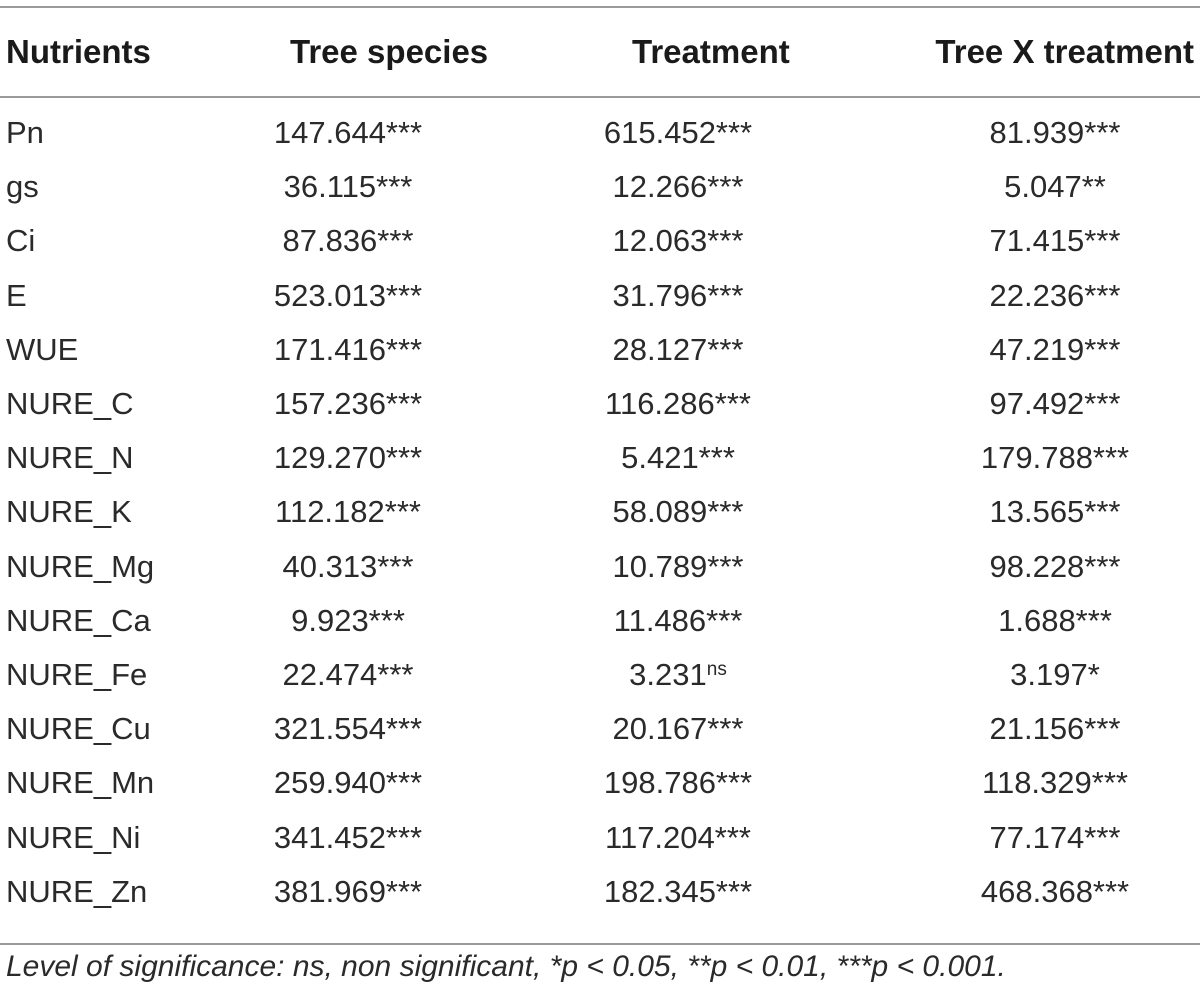 This screenshot has width=1200, height=992. What do you see at coordinates (22, 187) in the screenshot?
I see `nutrient-name-cell-value: gs` at bounding box center [22, 187].